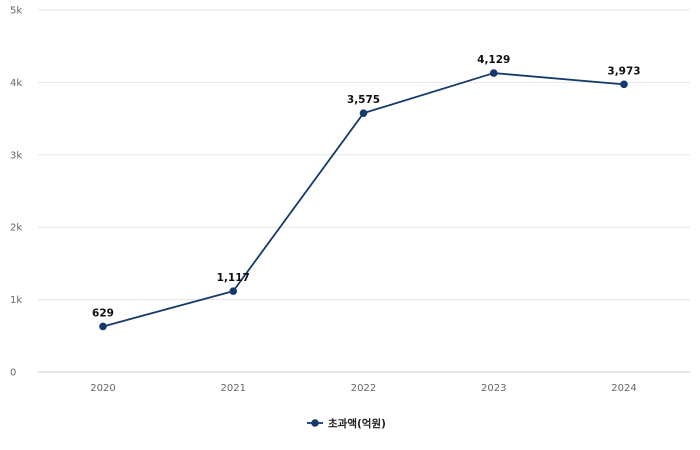 Image resolution: width=700 pixels, height=450 pixels. Describe the element at coordinates (16, 83) in the screenshot. I see `y-tick-label: 4k` at that location.